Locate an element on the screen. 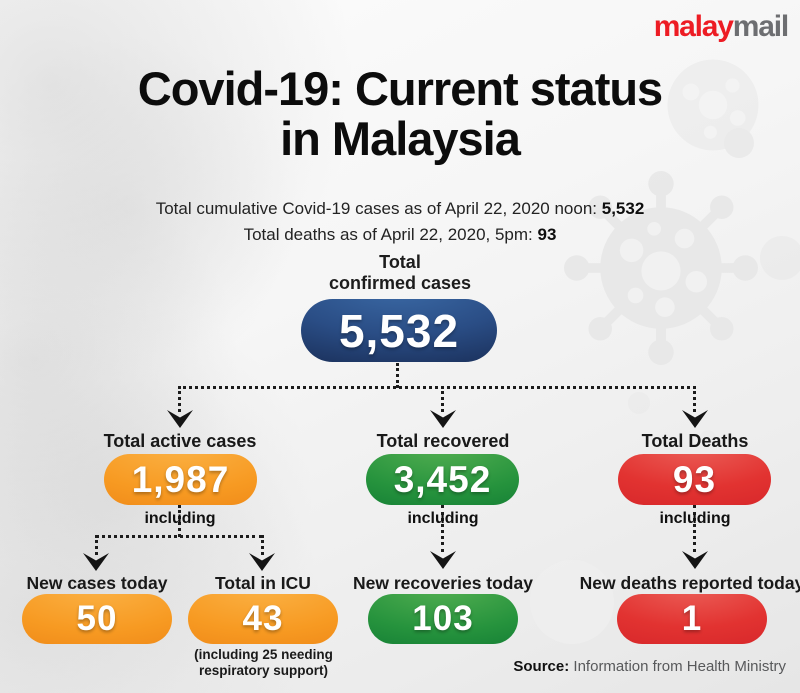 This screenshot has width=800, height=693. total-confirmed-label-line2: confirmed cases is located at coordinates (400, 283).